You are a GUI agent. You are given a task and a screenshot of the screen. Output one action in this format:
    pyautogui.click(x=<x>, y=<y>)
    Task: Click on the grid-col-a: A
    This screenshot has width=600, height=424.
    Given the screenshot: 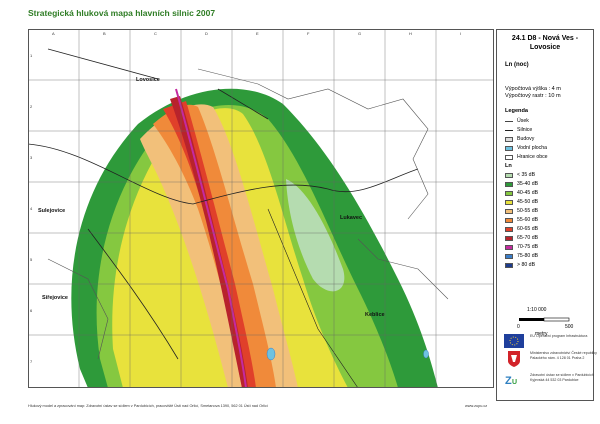 What is the action you would take?
    pyautogui.click(x=53, y=33)
    